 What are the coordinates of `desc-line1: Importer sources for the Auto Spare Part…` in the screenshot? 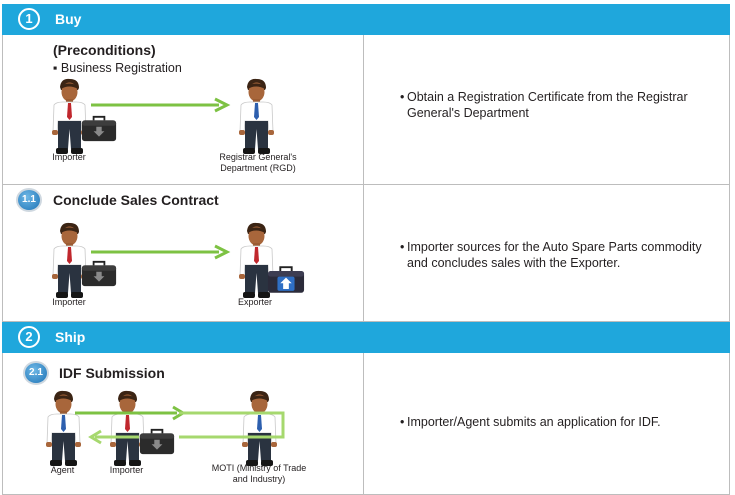 It's located at (554, 247).